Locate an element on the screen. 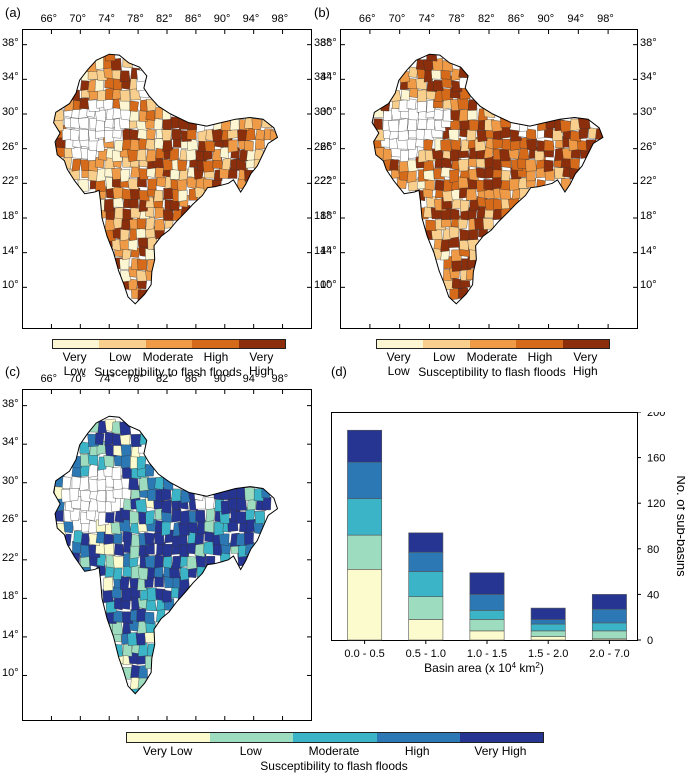  lat-tick-label: 22° is located at coordinates (328, 181).